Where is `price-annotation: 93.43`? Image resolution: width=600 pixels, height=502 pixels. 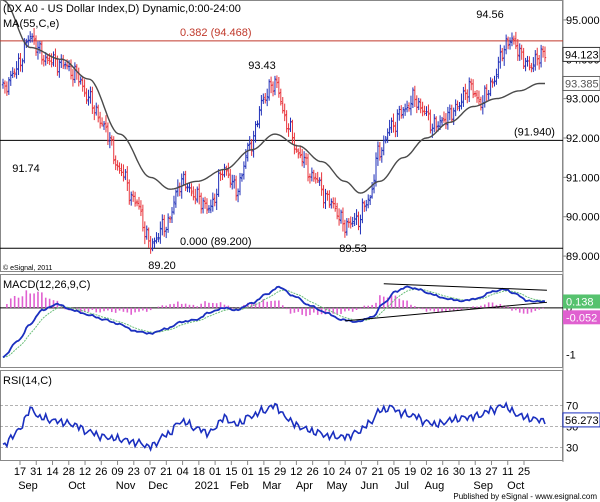
price-annotation: 93.43 is located at coordinates (262, 66).